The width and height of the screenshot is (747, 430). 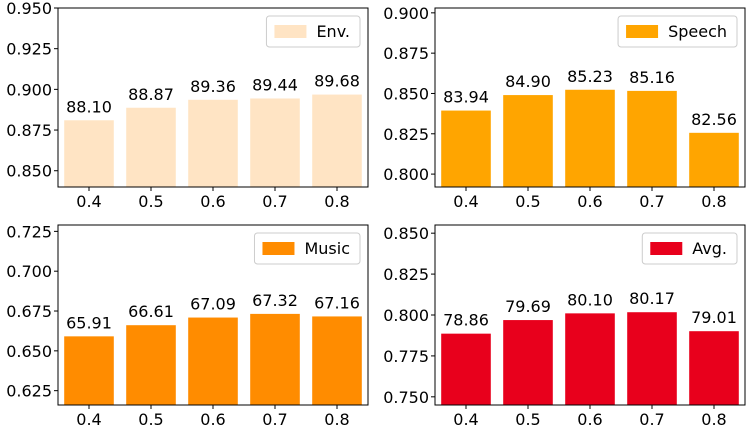 I want to click on music-ytick-label-4: 0.725, so click(x=29, y=231).